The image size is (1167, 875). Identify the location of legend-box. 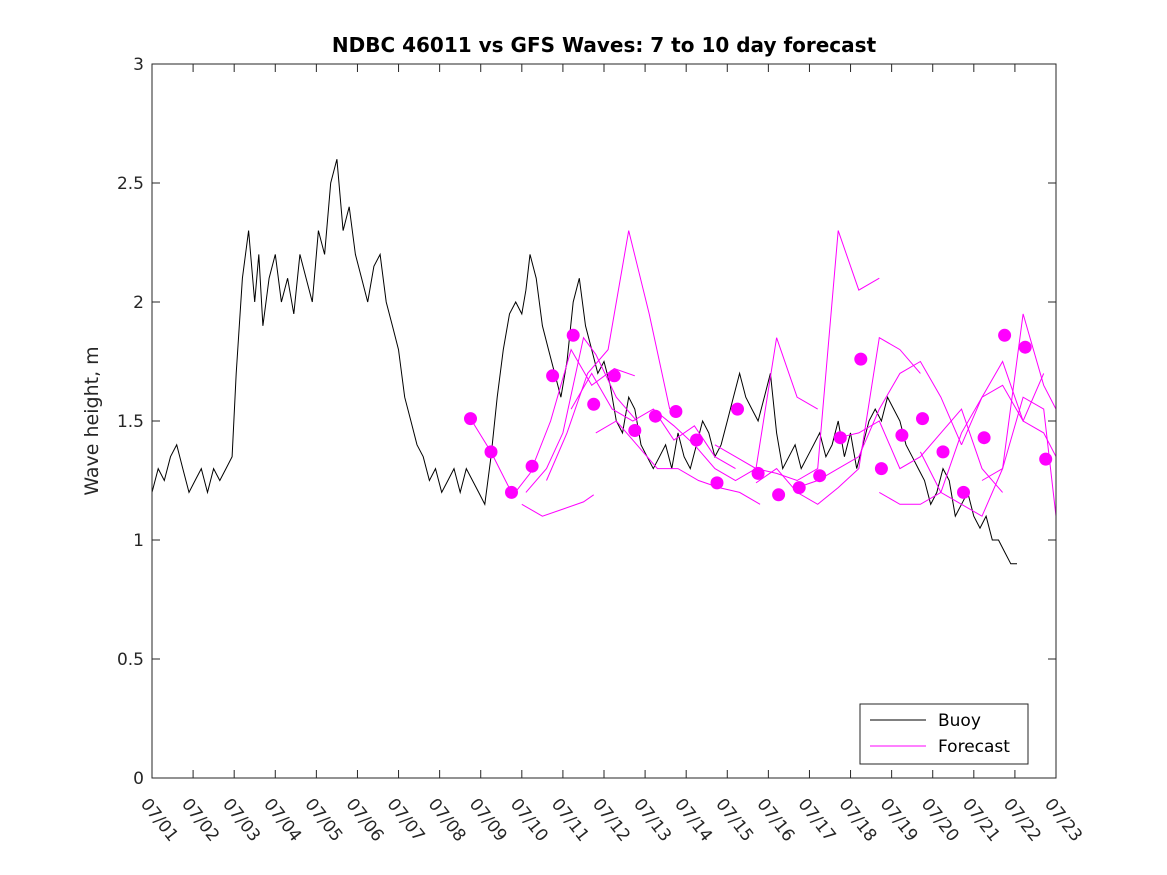
(944, 734).